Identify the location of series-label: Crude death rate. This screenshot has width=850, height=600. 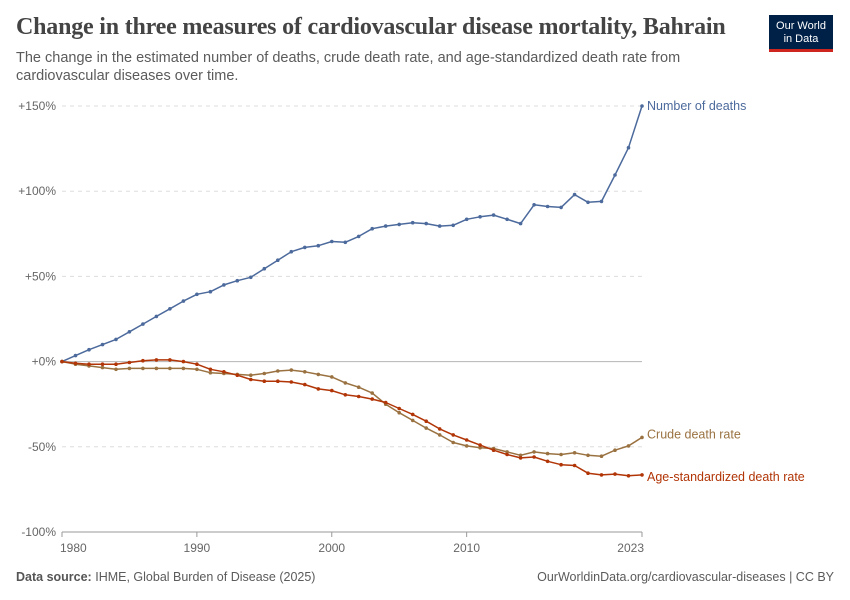
(694, 434).